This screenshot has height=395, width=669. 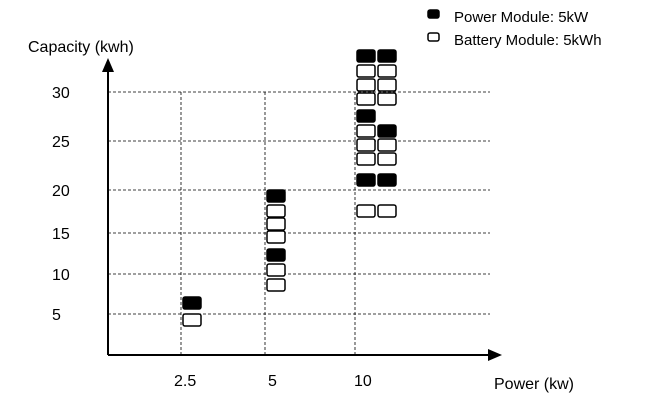 What do you see at coordinates (108, 65) in the screenshot?
I see `y-axis-arrow-icon` at bounding box center [108, 65].